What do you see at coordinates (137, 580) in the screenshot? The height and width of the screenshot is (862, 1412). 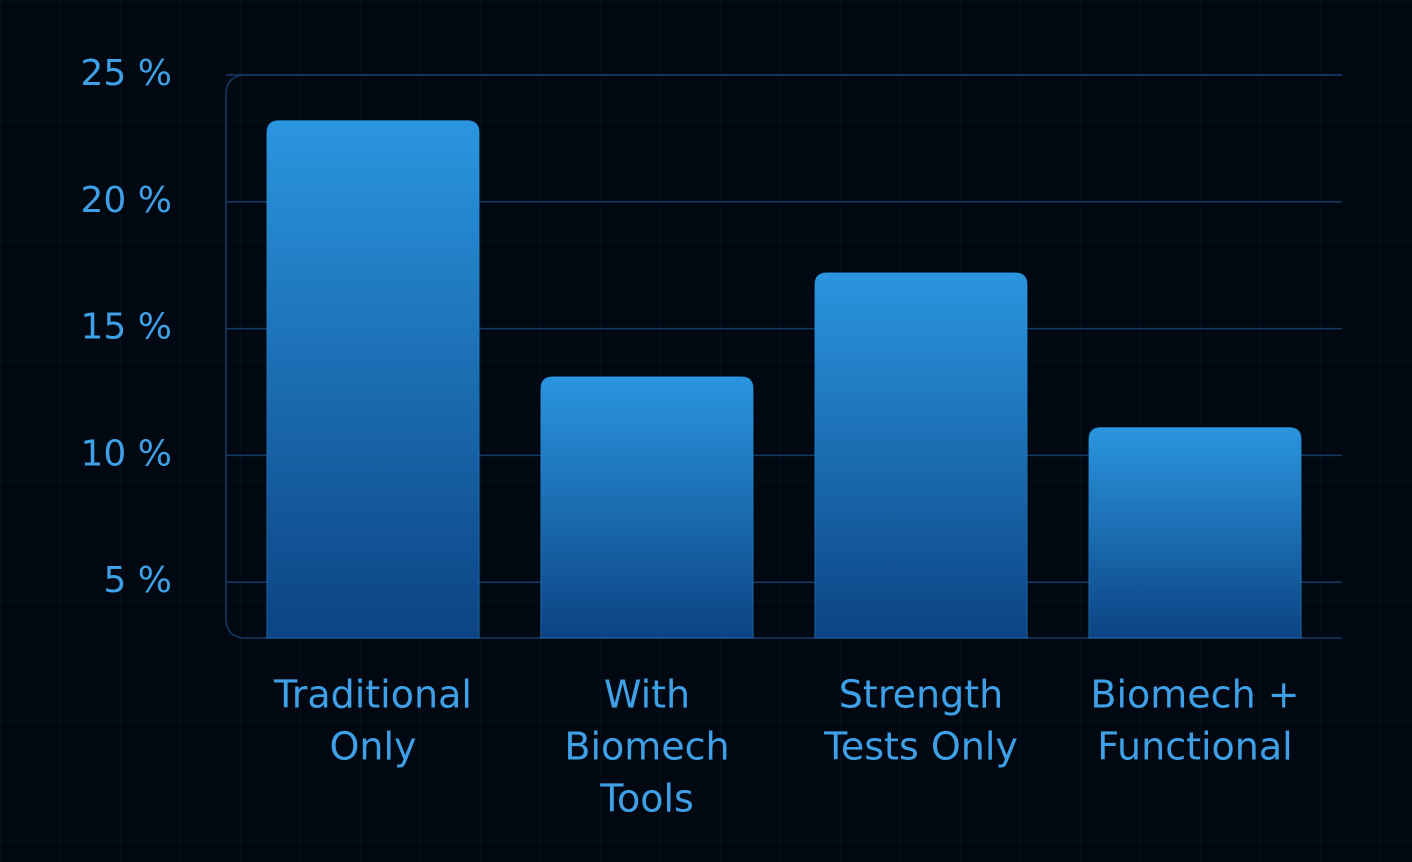 I see `y-tick-label: 5 %` at bounding box center [137, 580].